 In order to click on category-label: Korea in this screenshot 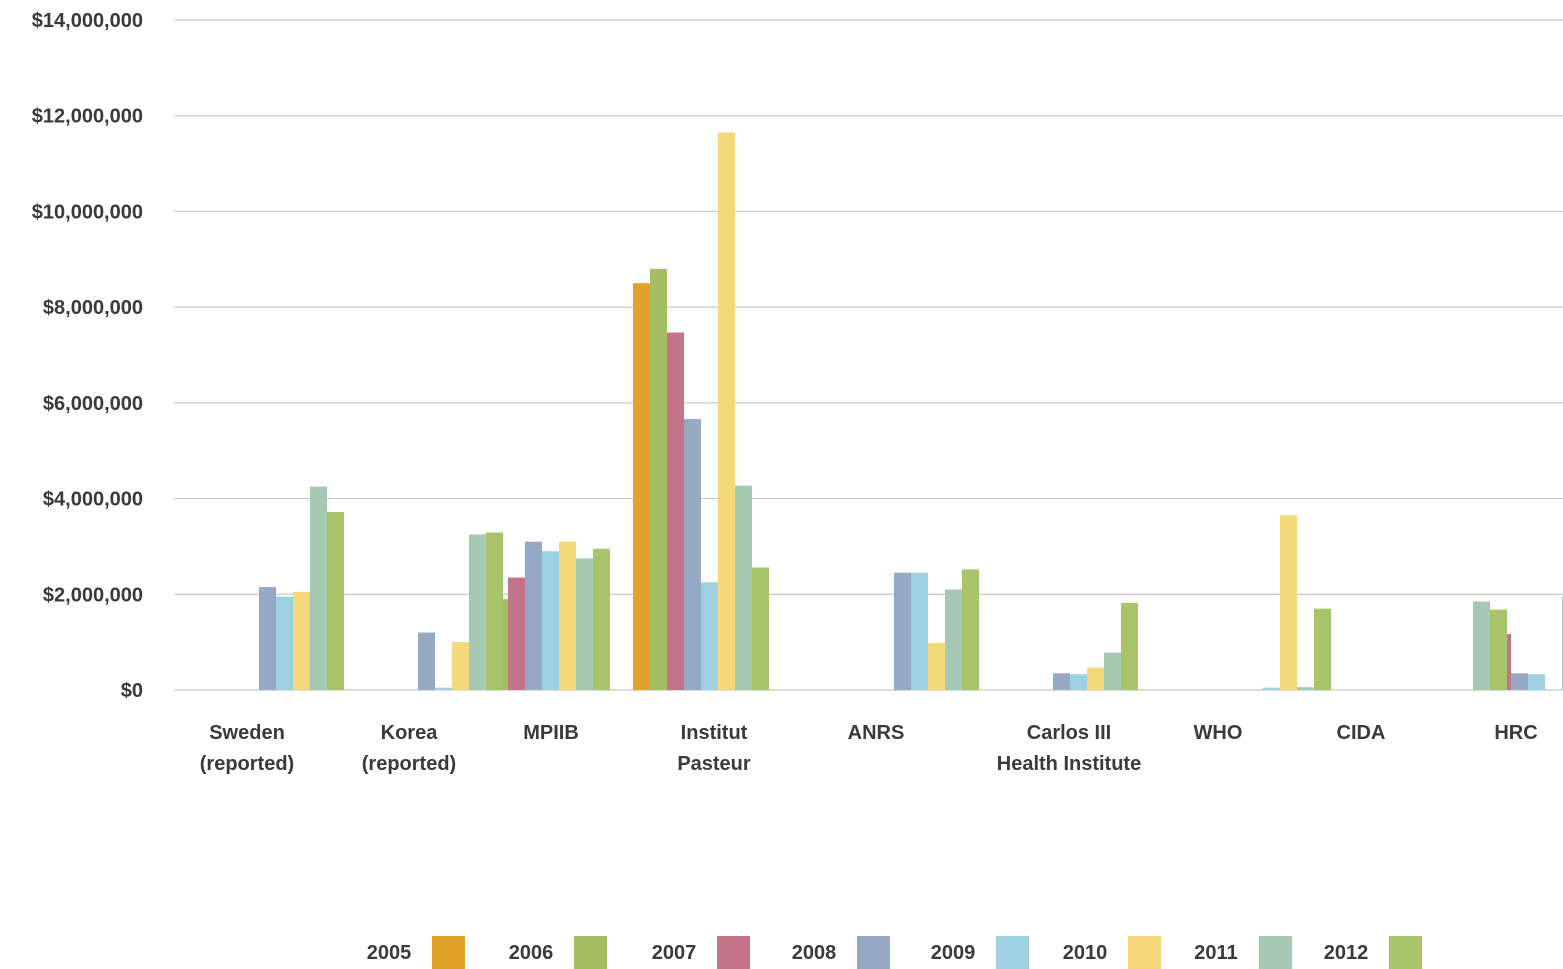, I will do `click(410, 733)`.